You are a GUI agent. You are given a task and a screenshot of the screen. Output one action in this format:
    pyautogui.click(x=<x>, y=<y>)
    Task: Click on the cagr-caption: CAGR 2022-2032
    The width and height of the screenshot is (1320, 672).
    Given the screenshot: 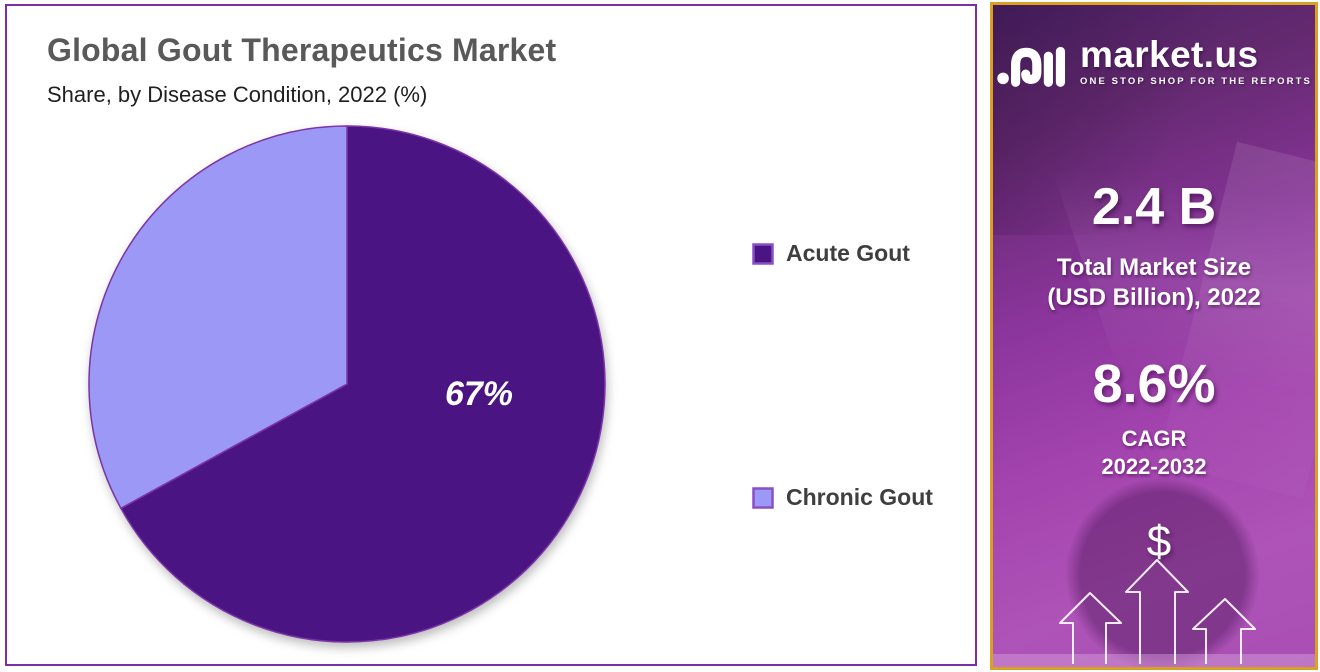 What is the action you would take?
    pyautogui.click(x=1154, y=453)
    